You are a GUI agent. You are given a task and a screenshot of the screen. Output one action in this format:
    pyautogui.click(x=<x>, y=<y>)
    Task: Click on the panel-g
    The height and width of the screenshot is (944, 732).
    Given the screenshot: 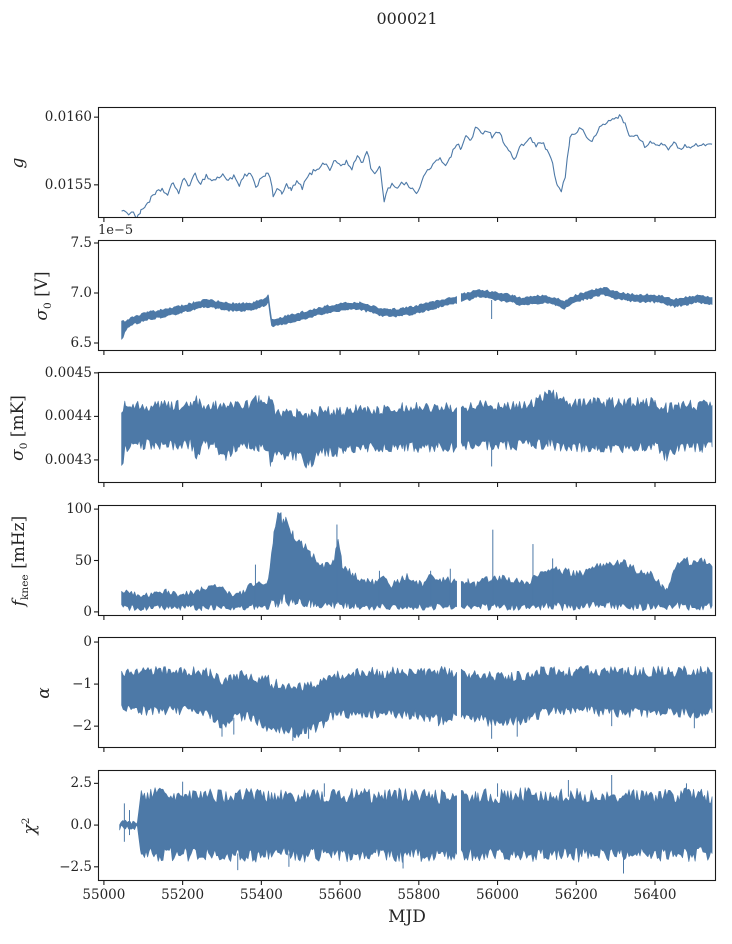 What is the action you would take?
    pyautogui.click(x=405, y=164)
    